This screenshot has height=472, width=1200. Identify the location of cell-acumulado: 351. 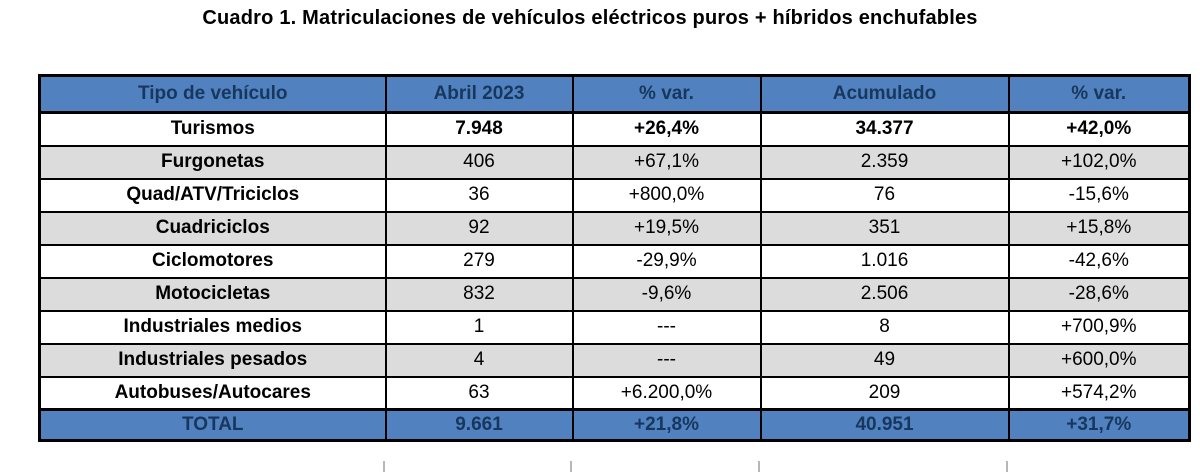
(884, 228).